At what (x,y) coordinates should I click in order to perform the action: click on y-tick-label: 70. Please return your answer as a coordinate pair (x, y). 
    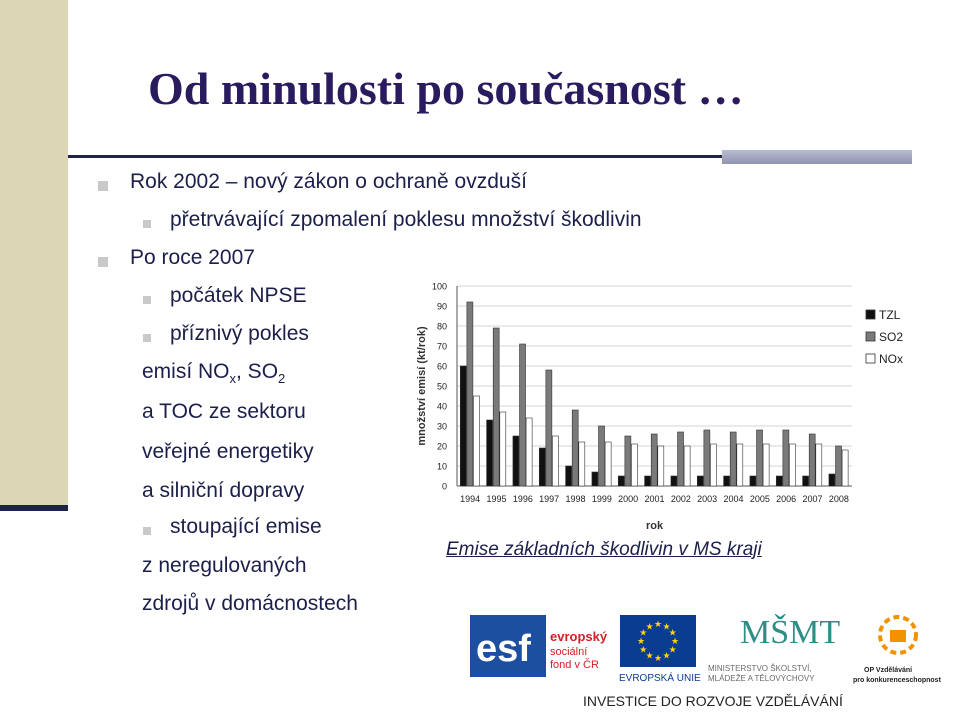
    Looking at the image, I should click on (442, 347).